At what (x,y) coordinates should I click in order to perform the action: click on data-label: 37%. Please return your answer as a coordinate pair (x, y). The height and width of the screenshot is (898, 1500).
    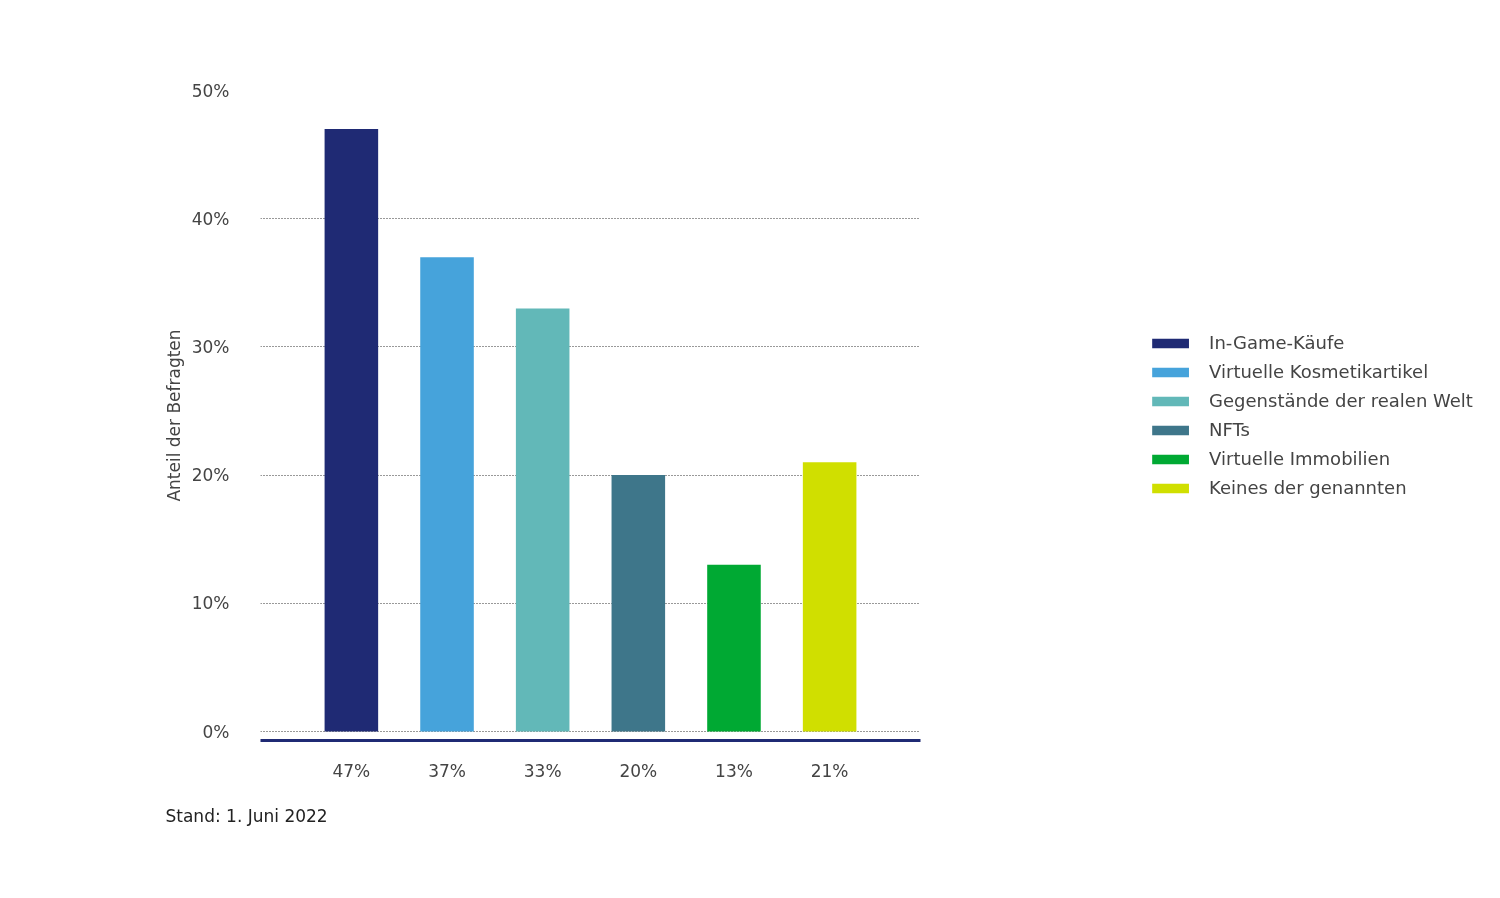
    Looking at the image, I should click on (447, 770).